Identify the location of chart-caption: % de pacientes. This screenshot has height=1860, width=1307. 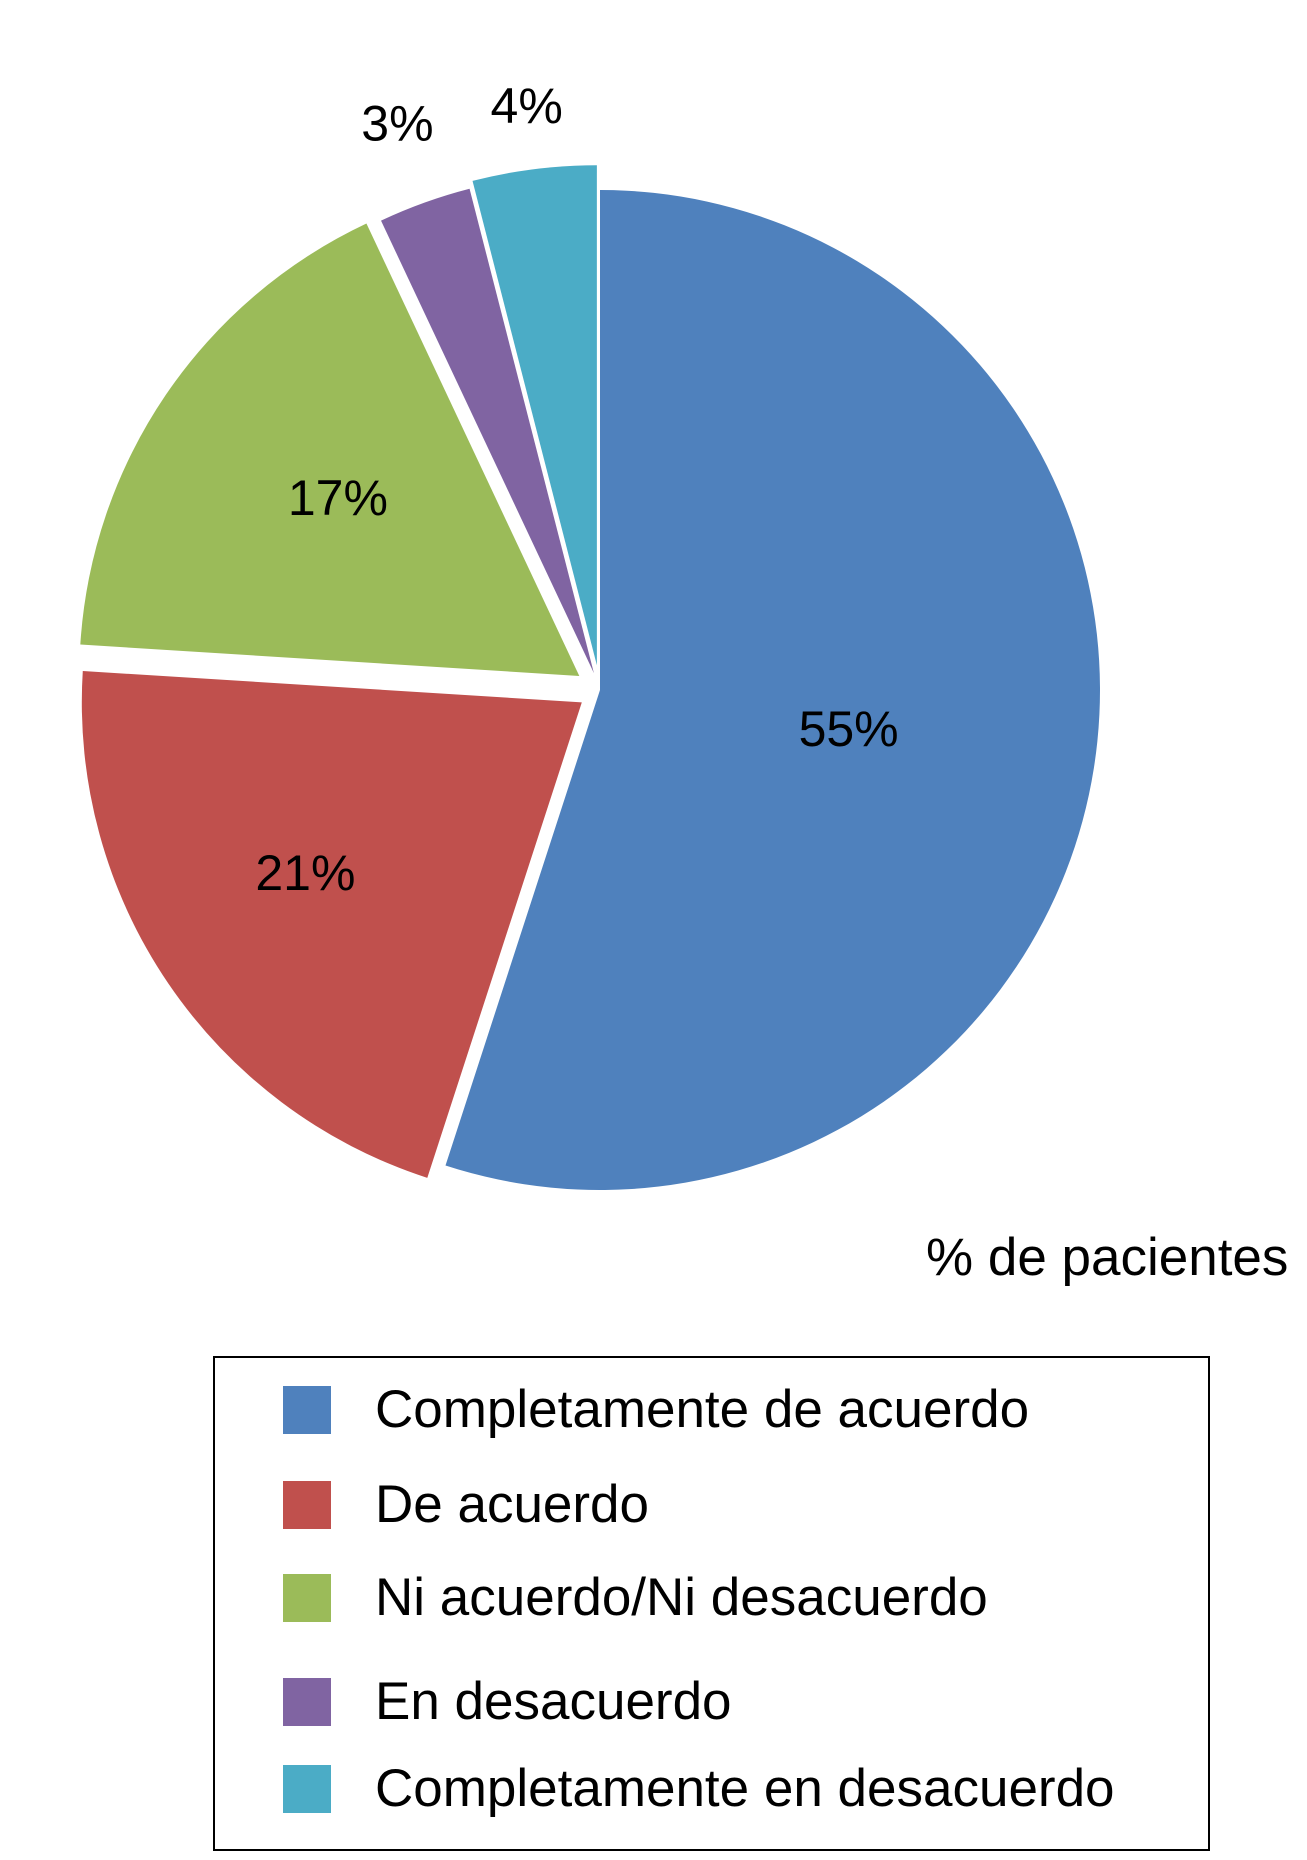
(1107, 1257).